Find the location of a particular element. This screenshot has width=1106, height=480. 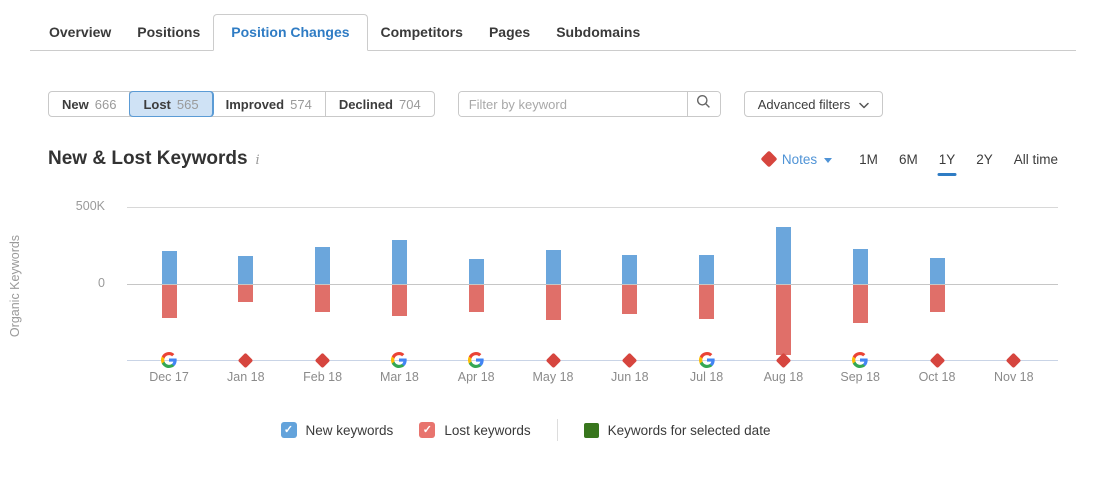

zero-line is located at coordinates (592, 284).